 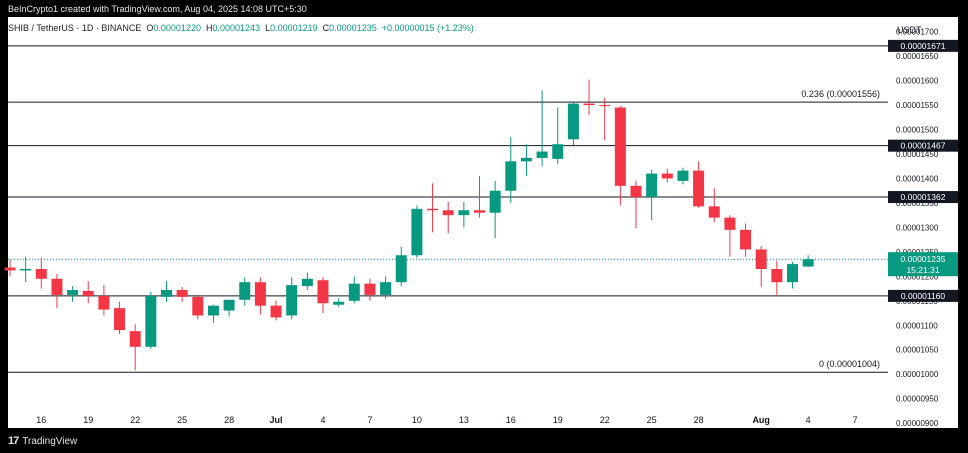 What do you see at coordinates (276, 420) in the screenshot?
I see `x-tick-label: Jul` at bounding box center [276, 420].